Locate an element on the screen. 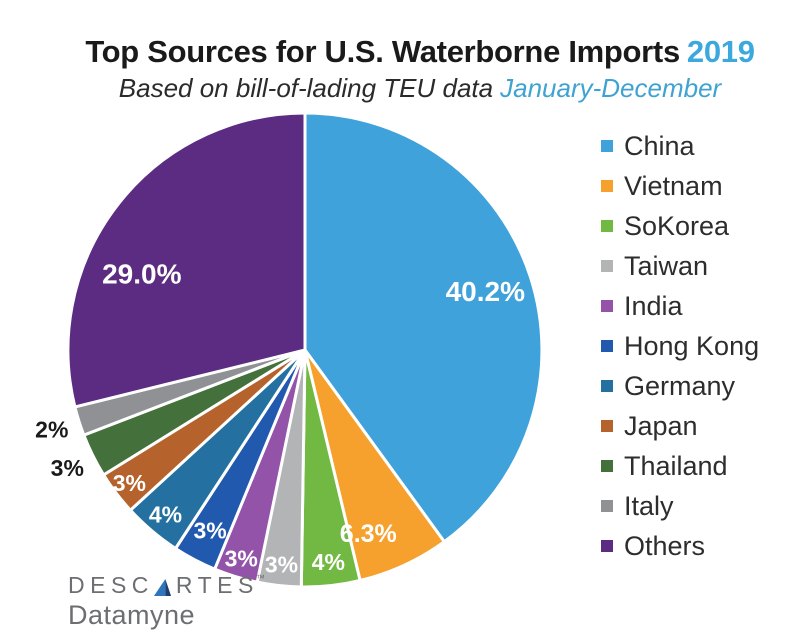 The image size is (800, 630). legend-item-taiwan: Taiwan is located at coordinates (680, 266).